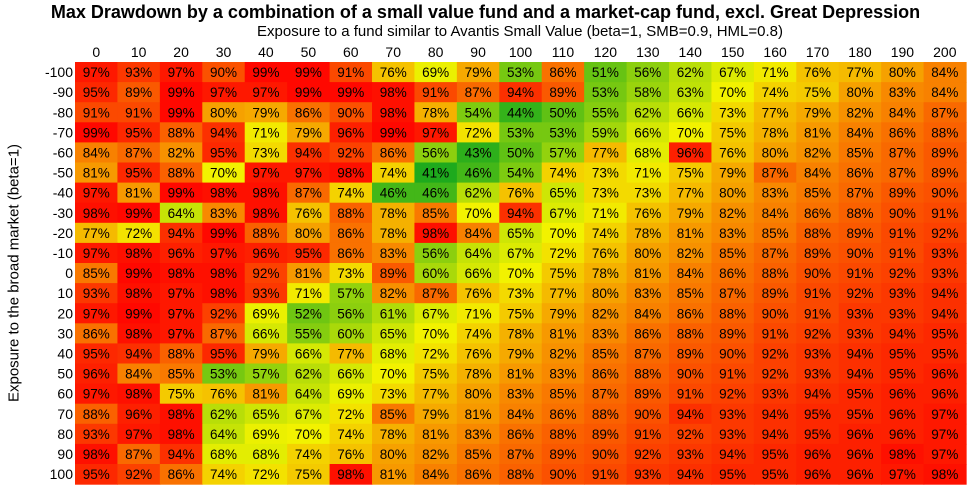 This screenshot has height=485, width=971. Describe the element at coordinates (562, 374) in the screenshot. I see `cell-value-label: 83%` at that location.